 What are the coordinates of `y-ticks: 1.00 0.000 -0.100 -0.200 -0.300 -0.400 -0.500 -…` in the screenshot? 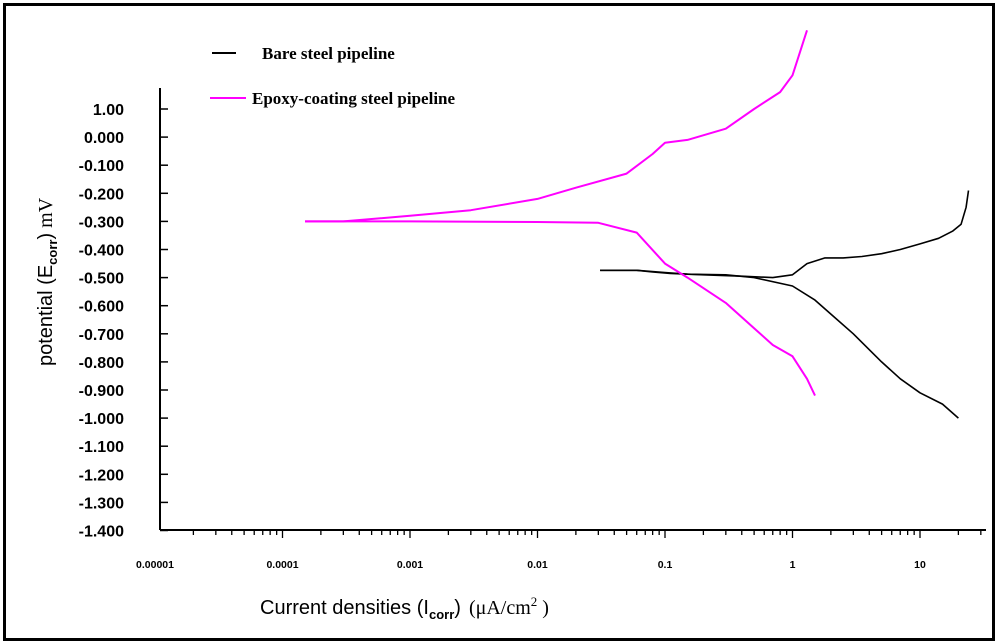 It's located at (123, 321).